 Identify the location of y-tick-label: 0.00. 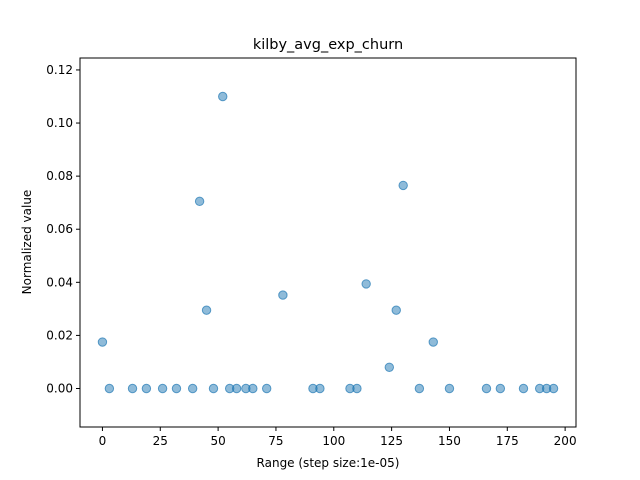
(59, 389).